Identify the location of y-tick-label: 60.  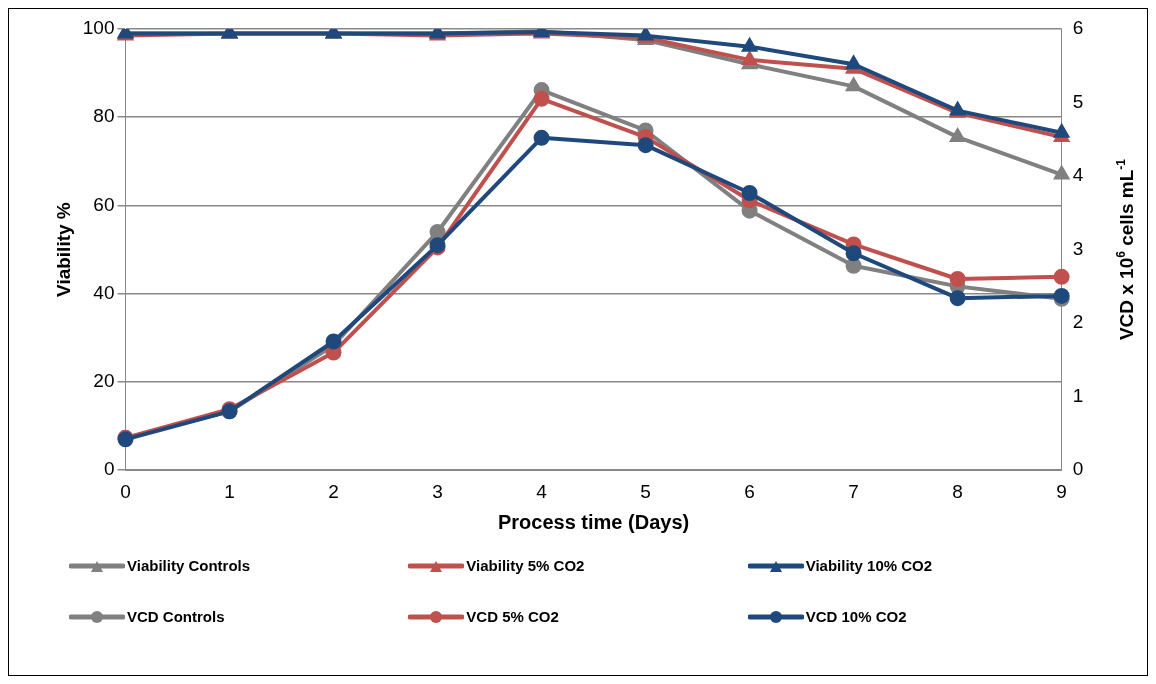
(104, 204).